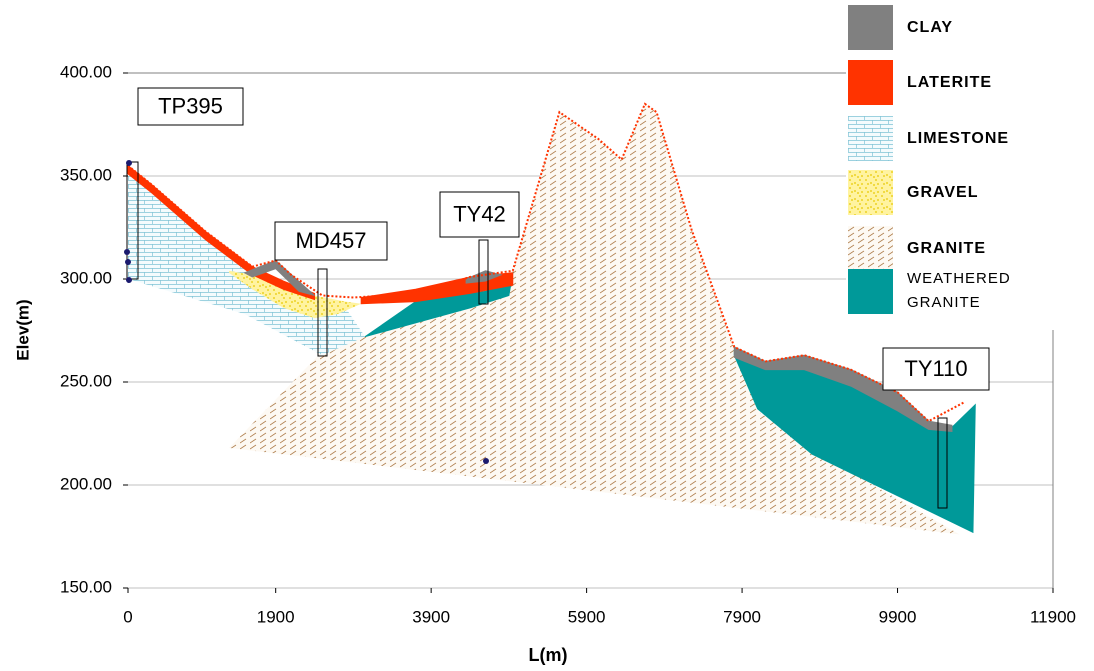 The height and width of the screenshot is (671, 1094). What do you see at coordinates (86, 380) in the screenshot?
I see `y-tick-label: 250.00` at bounding box center [86, 380].